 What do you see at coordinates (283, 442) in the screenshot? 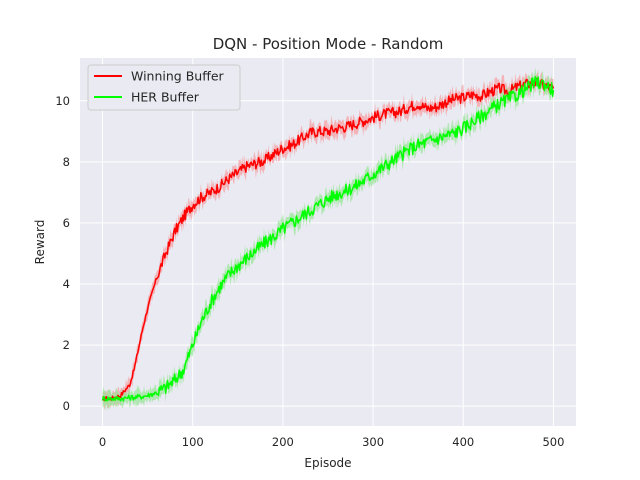
I see `x-tick-label: 200` at bounding box center [283, 442].